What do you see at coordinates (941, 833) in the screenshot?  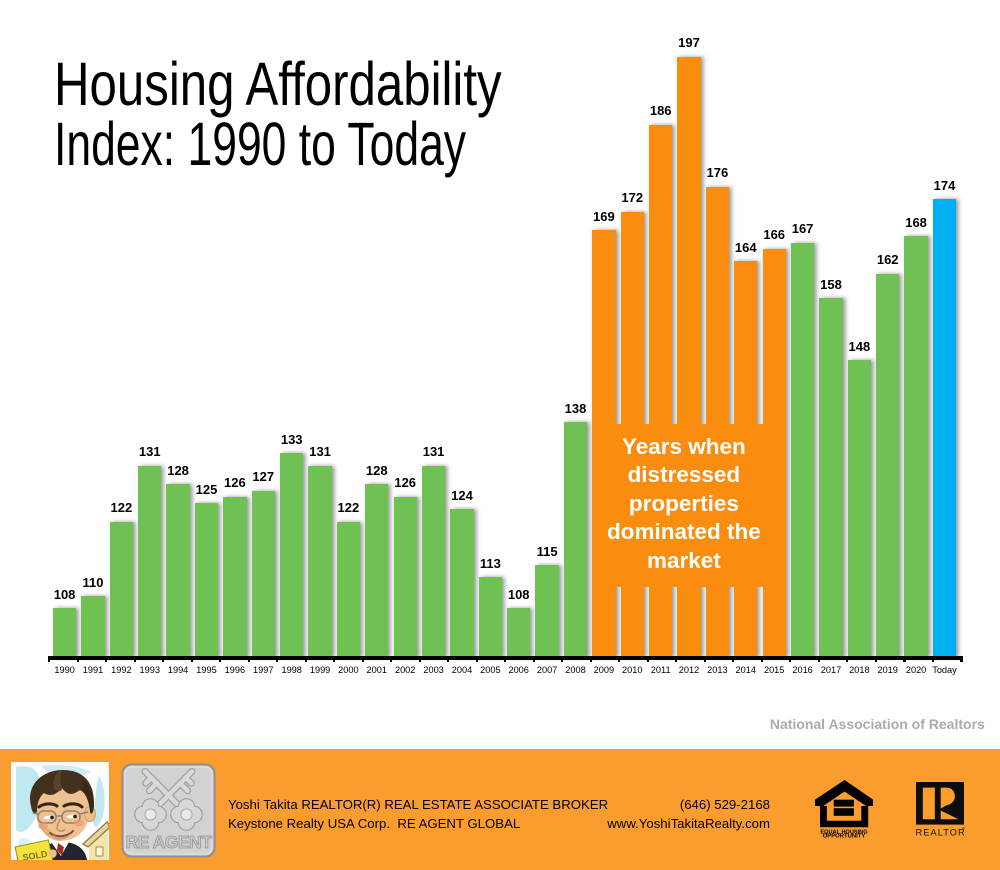 I see `svg-text: REALTOR` at bounding box center [941, 833].